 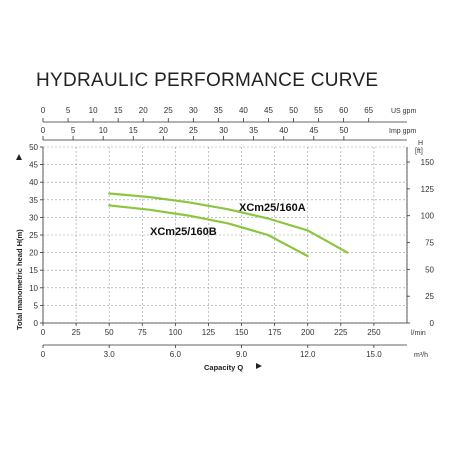 What do you see at coordinates (421, 355) in the screenshot?
I see `m3h-unit: m³/h` at bounding box center [421, 355].